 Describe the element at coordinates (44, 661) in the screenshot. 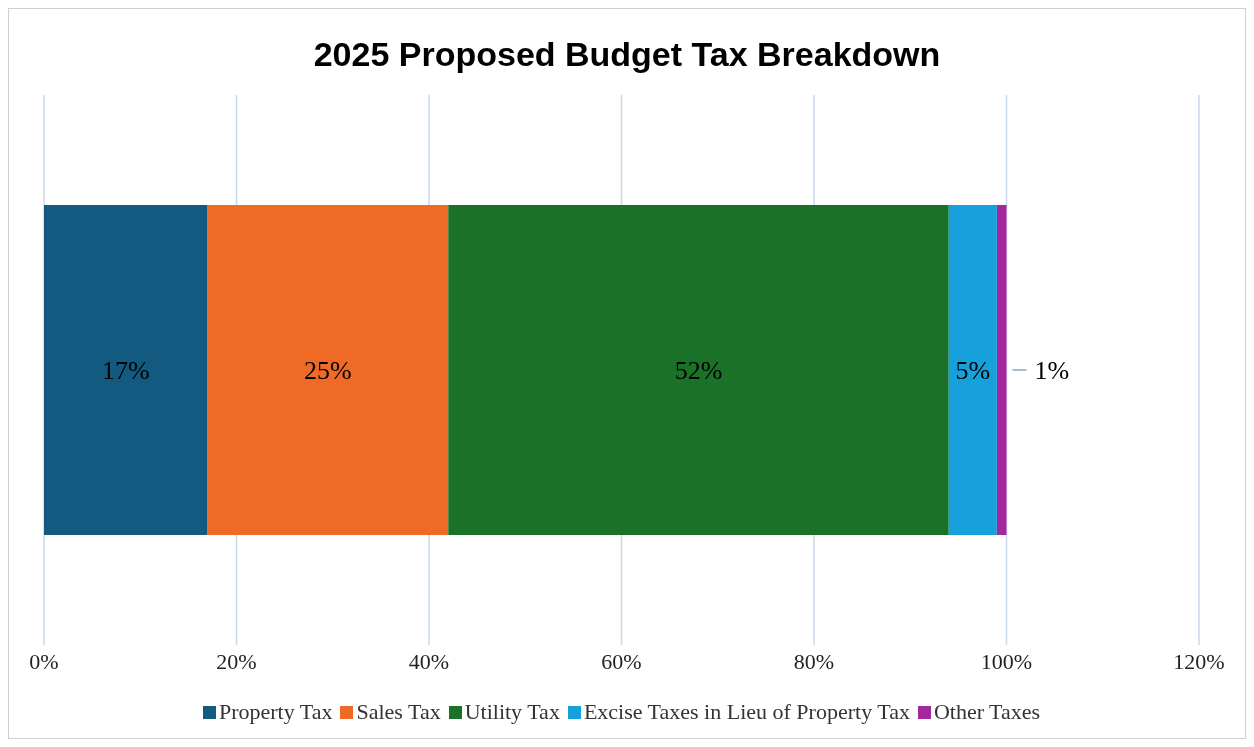

I see `x-tick-label: 0%` at that location.